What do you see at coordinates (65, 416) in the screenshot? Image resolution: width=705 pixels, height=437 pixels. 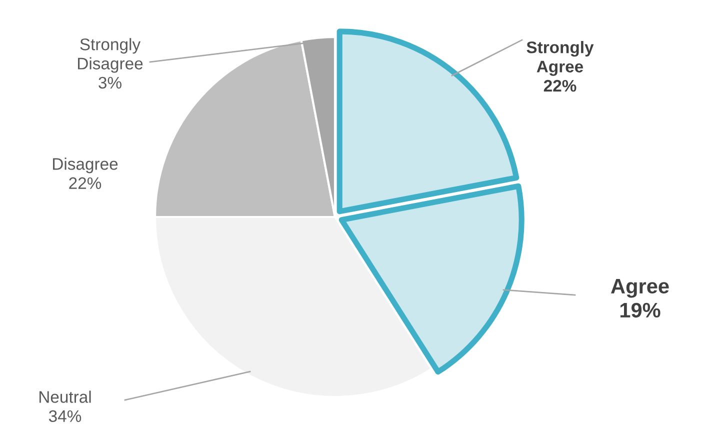 I see `data-label: 34%` at bounding box center [65, 416].